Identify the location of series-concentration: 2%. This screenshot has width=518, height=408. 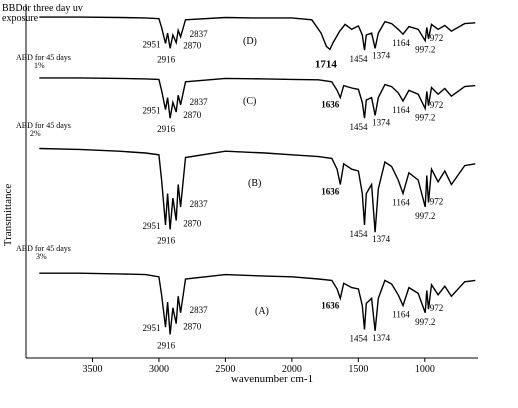
(35, 133).